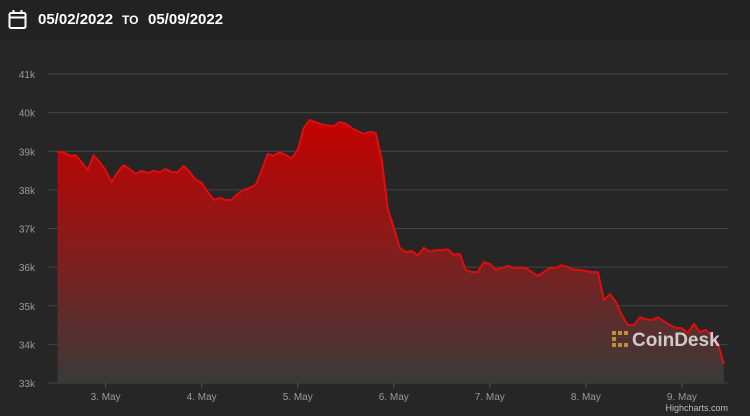 This screenshot has height=416, width=750. I want to click on x-tick-label: 7. May, so click(490, 397).